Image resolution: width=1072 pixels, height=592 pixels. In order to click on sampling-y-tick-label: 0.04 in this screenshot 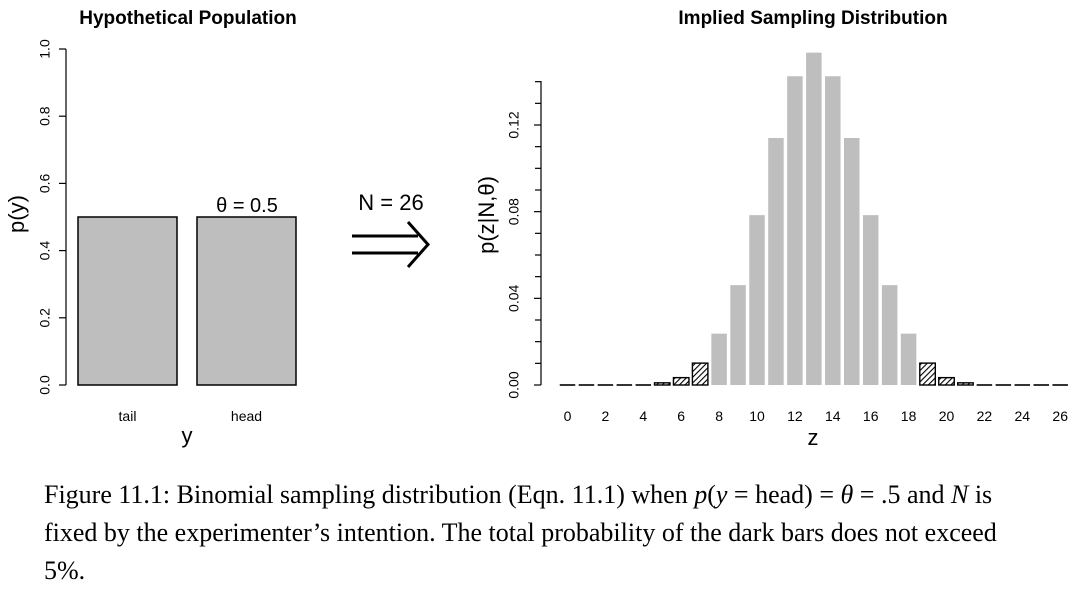, I will do `click(514, 297)`.